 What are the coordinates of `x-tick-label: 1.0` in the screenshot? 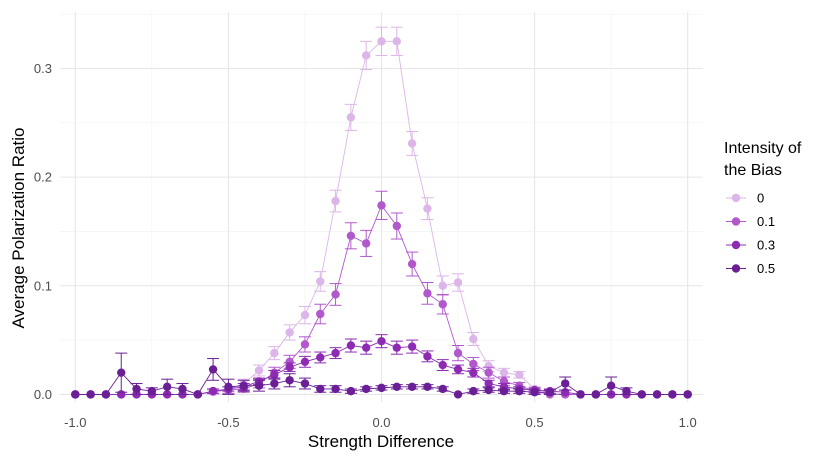 It's located at (688, 422).